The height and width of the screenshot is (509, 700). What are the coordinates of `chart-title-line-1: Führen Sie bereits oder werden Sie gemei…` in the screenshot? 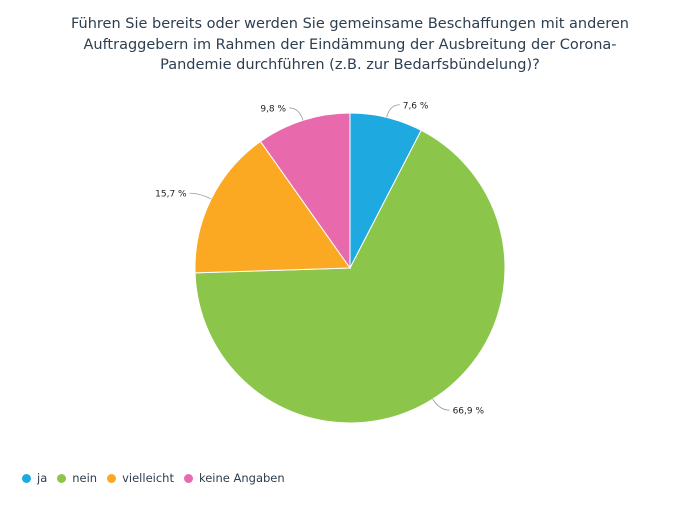 It's located at (349, 24).